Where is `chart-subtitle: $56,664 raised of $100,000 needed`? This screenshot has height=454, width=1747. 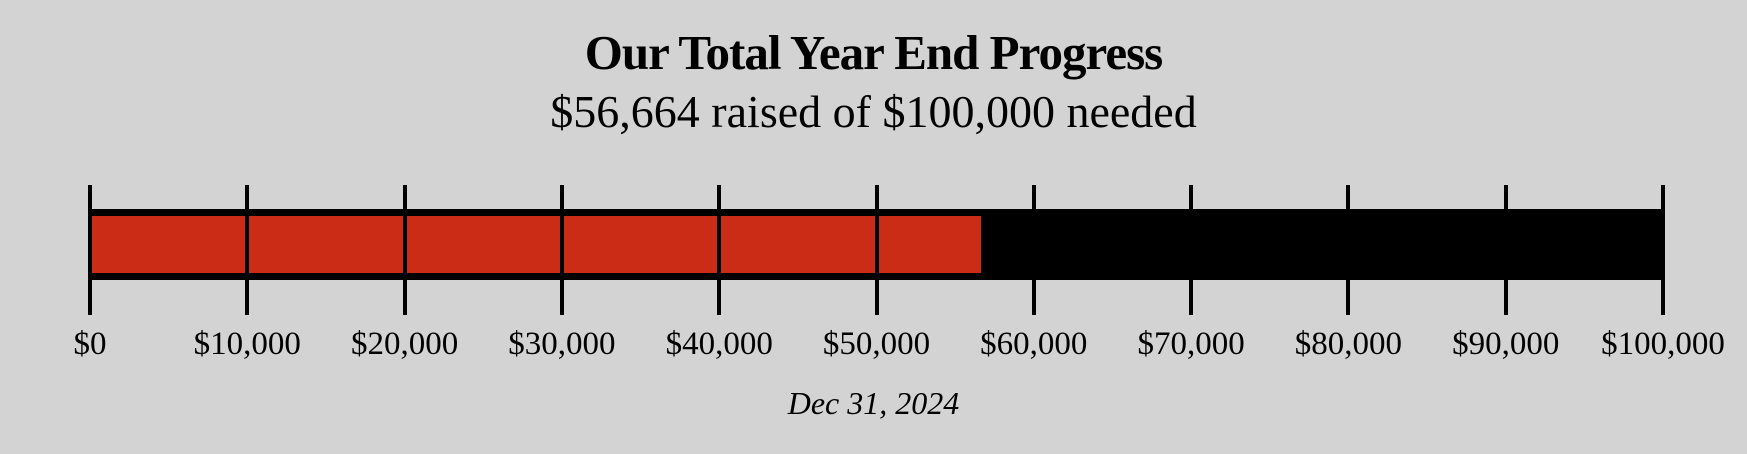 chart-subtitle: $56,664 raised of $100,000 needed is located at coordinates (873, 111).